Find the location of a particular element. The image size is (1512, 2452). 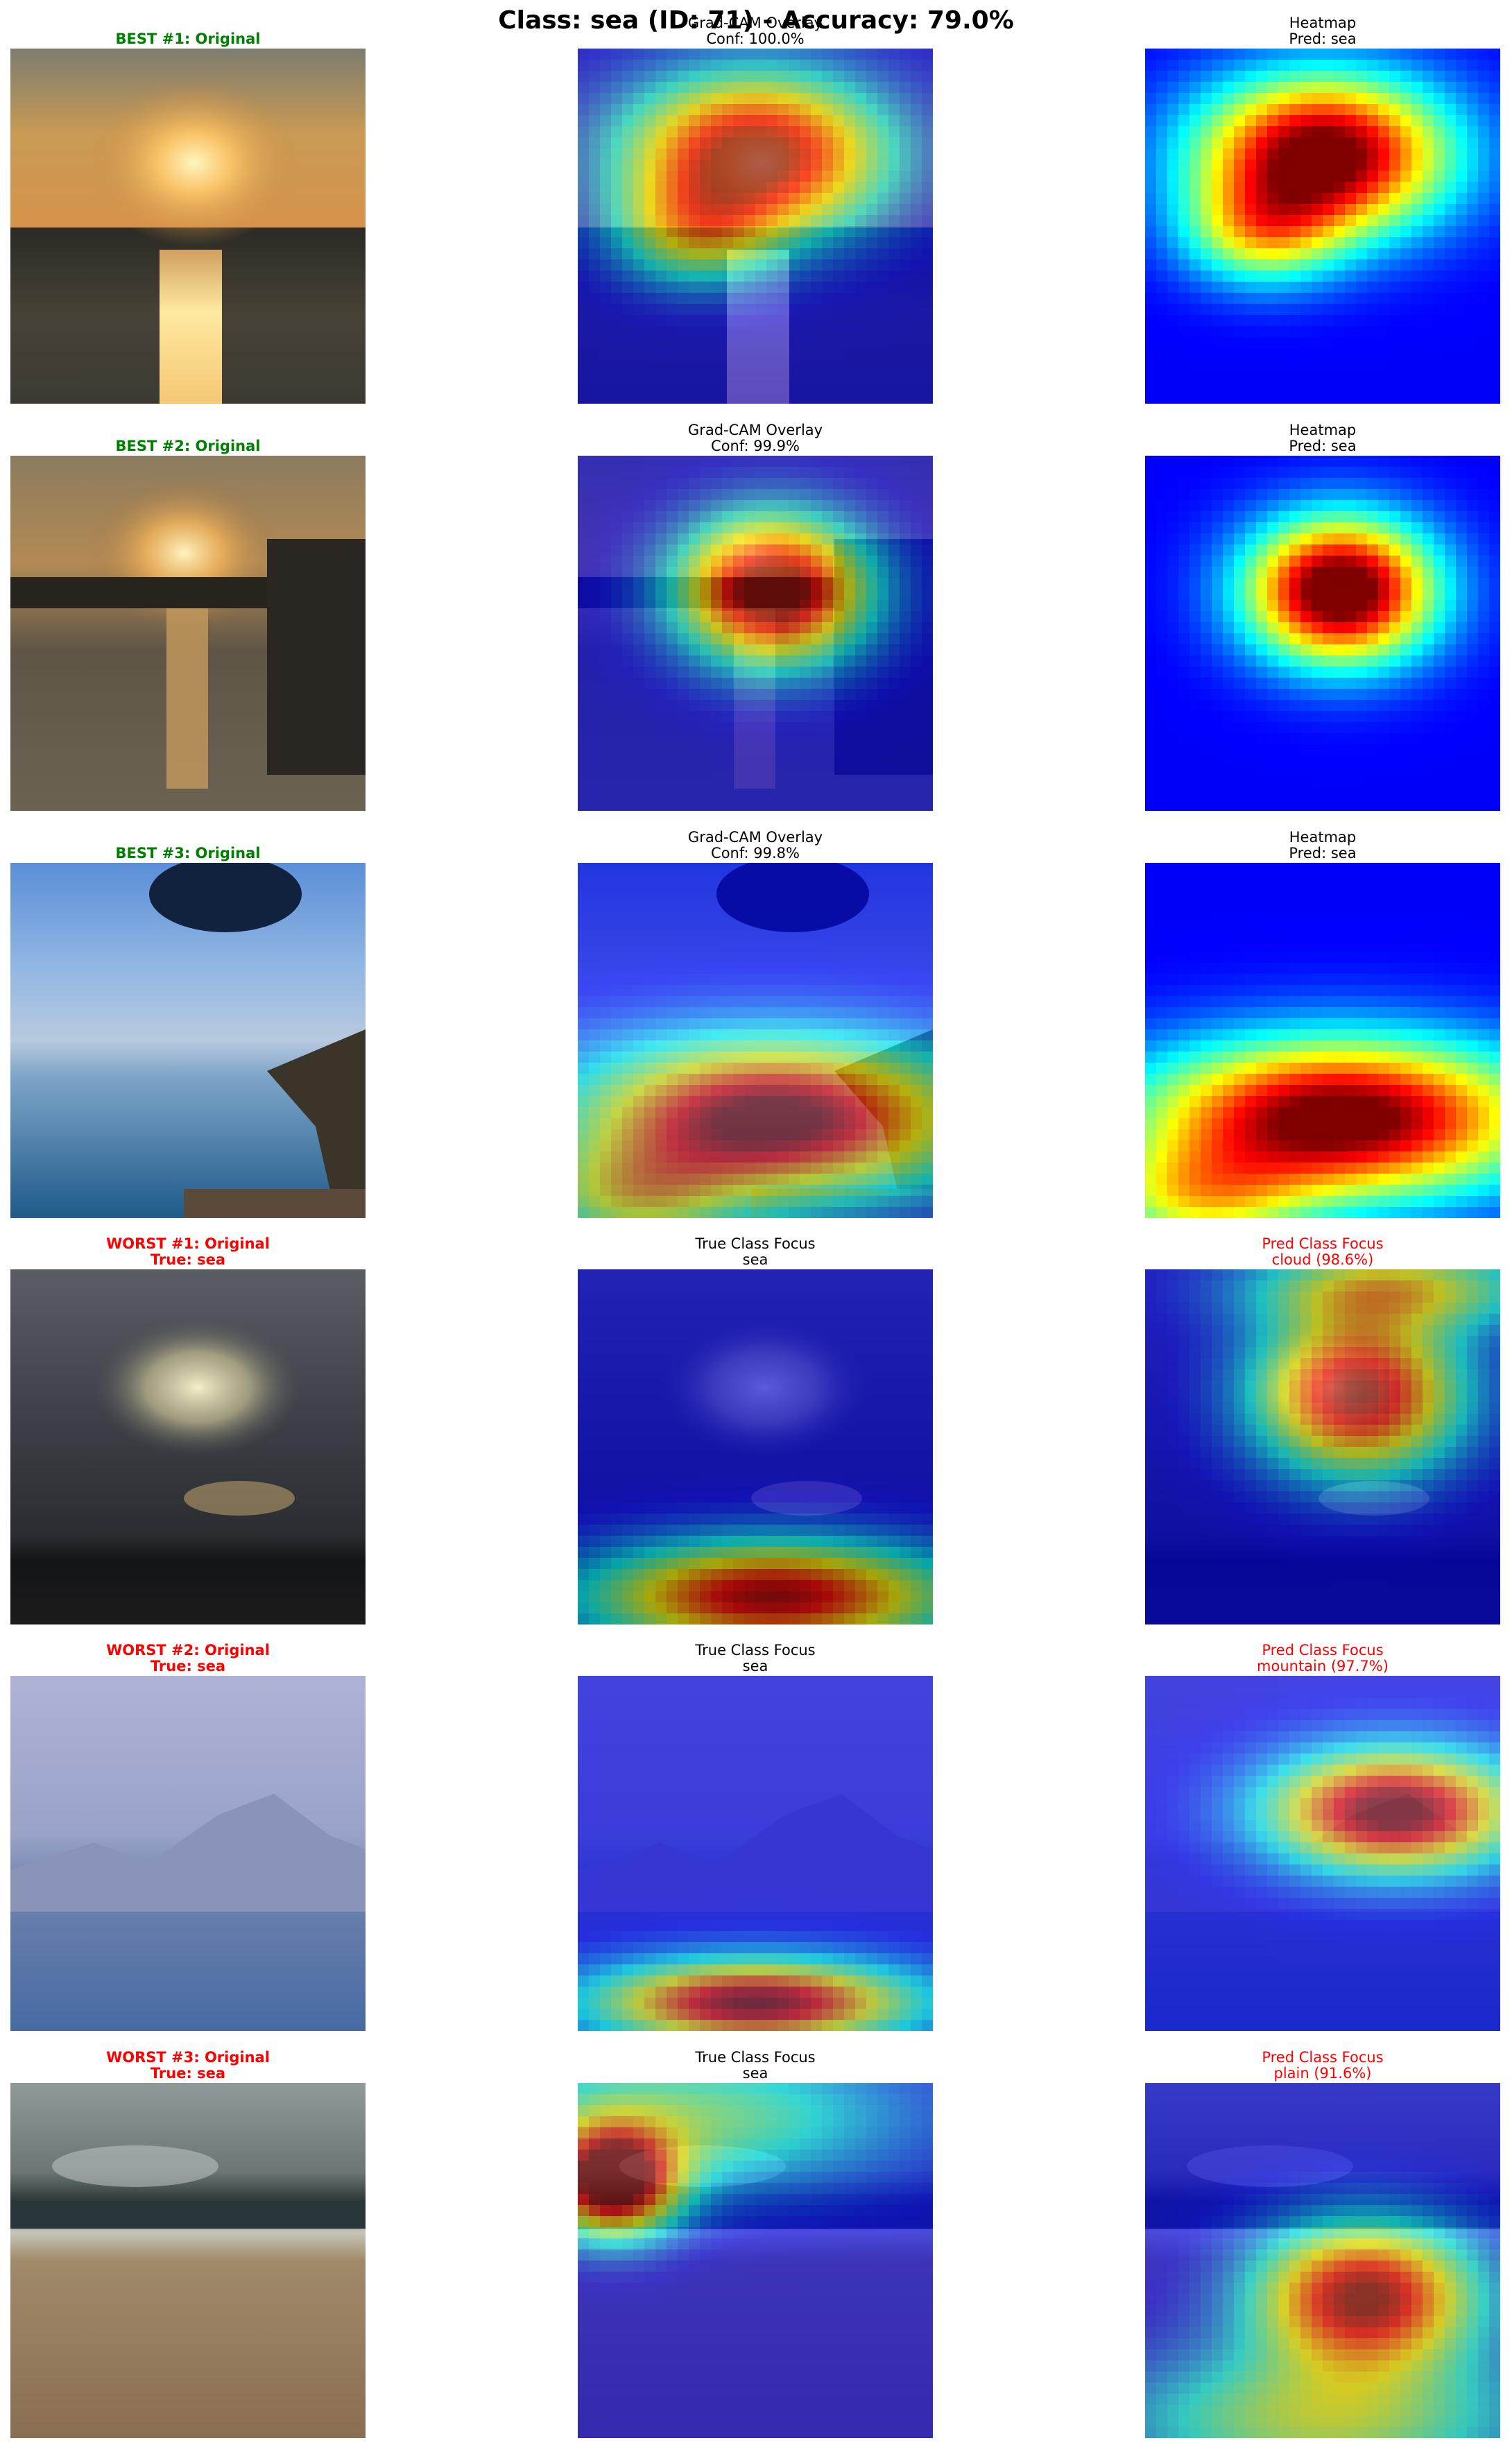

gradcam-overlay-title-line2: Conf: 100.0% is located at coordinates (756, 39).